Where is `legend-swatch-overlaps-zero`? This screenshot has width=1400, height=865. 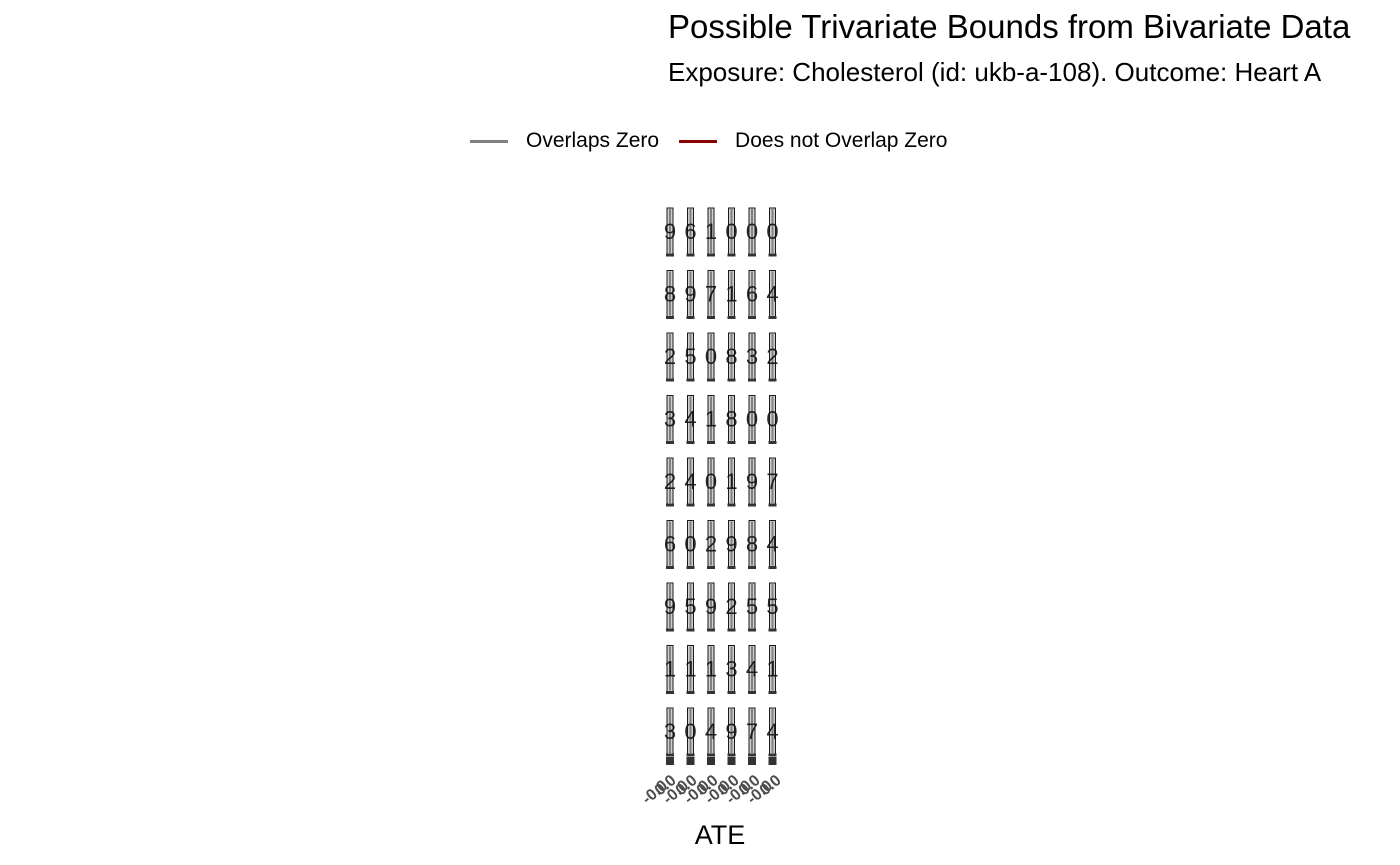
legend-swatch-overlaps-zero is located at coordinates (489, 141).